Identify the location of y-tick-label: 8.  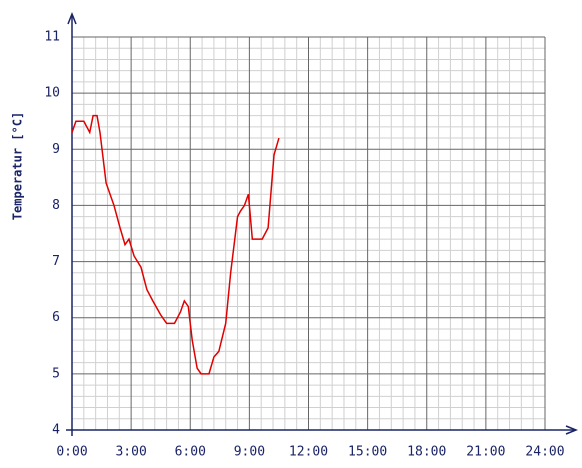
(56, 205).